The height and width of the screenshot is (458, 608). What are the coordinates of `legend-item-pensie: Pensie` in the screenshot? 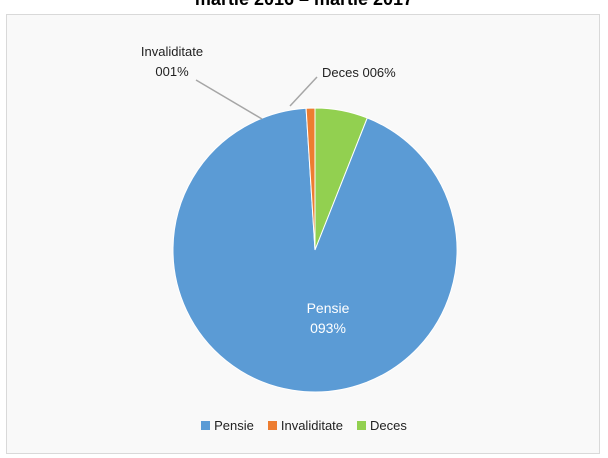 It's located at (227, 425).